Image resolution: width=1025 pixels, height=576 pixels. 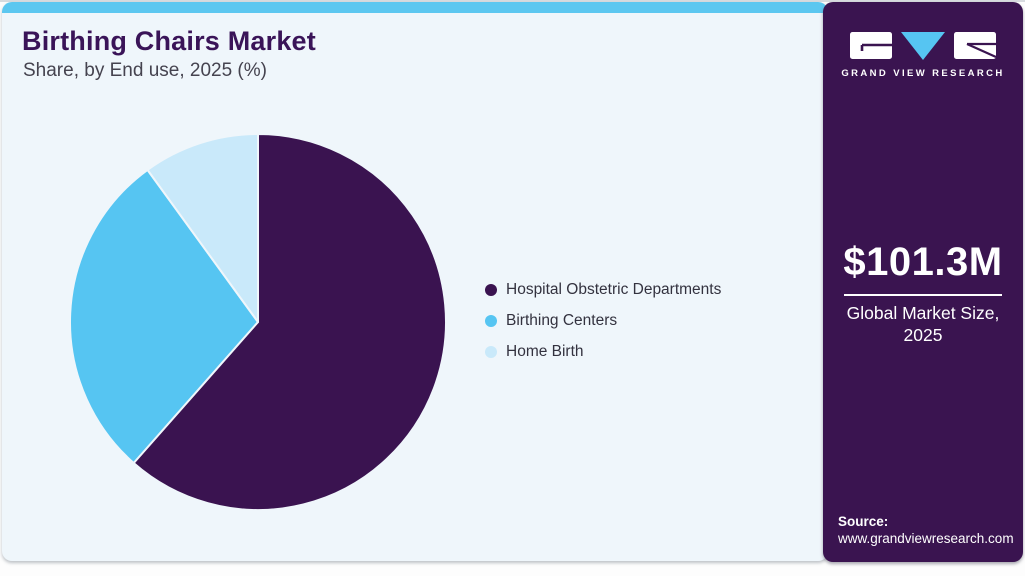 What do you see at coordinates (491, 321) in the screenshot?
I see `legend-swatch-birthing-centers` at bounding box center [491, 321].